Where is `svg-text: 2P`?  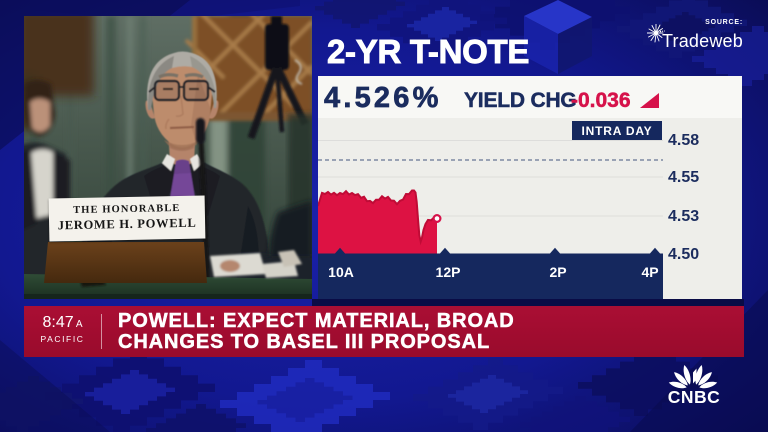
svg-text: 2P is located at coordinates (557, 272).